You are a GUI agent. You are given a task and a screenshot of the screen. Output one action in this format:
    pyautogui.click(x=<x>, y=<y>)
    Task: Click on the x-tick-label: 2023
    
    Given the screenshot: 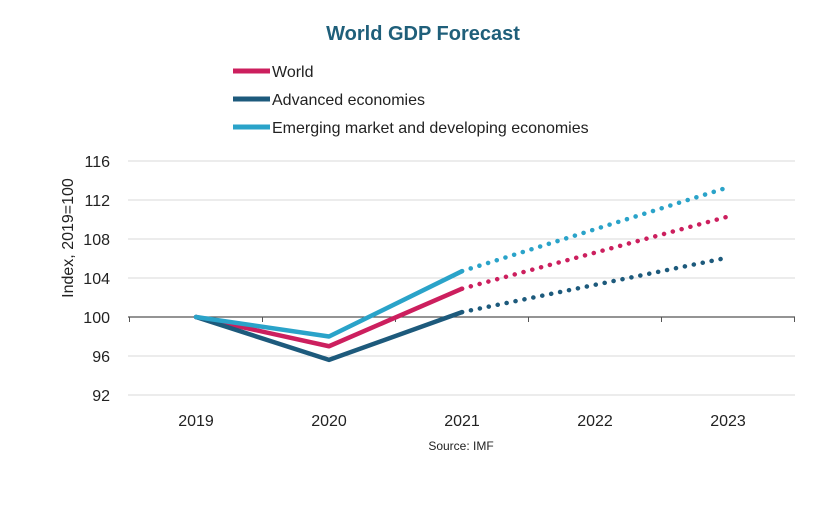 What is the action you would take?
    pyautogui.click(x=728, y=421)
    